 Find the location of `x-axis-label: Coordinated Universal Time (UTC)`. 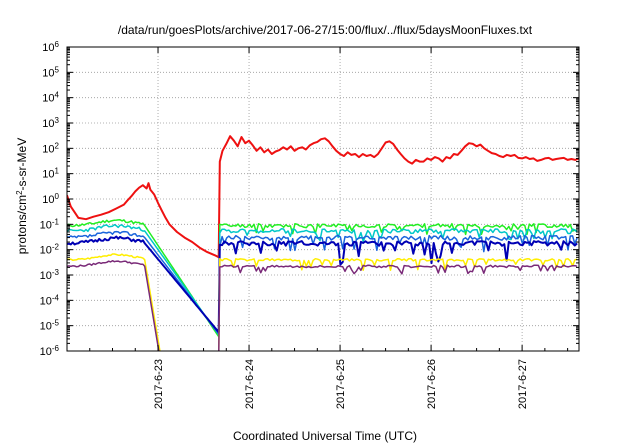

x-axis-label: Coordinated Universal Time (UTC) is located at coordinates (325, 436).